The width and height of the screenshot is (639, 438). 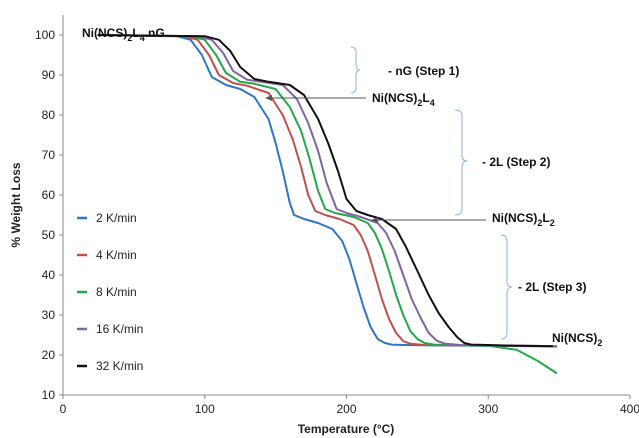 What do you see at coordinates (514, 218) in the screenshot?
I see `annotation-l2-text: Ni(NCS)` at bounding box center [514, 218].